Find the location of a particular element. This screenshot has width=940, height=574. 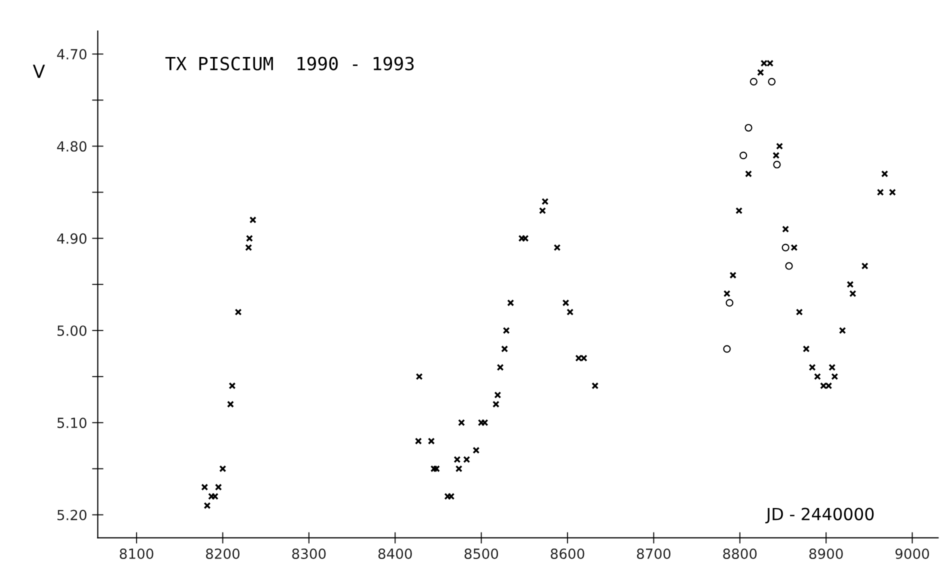

x-tick-label: 8100 is located at coordinates (137, 554).